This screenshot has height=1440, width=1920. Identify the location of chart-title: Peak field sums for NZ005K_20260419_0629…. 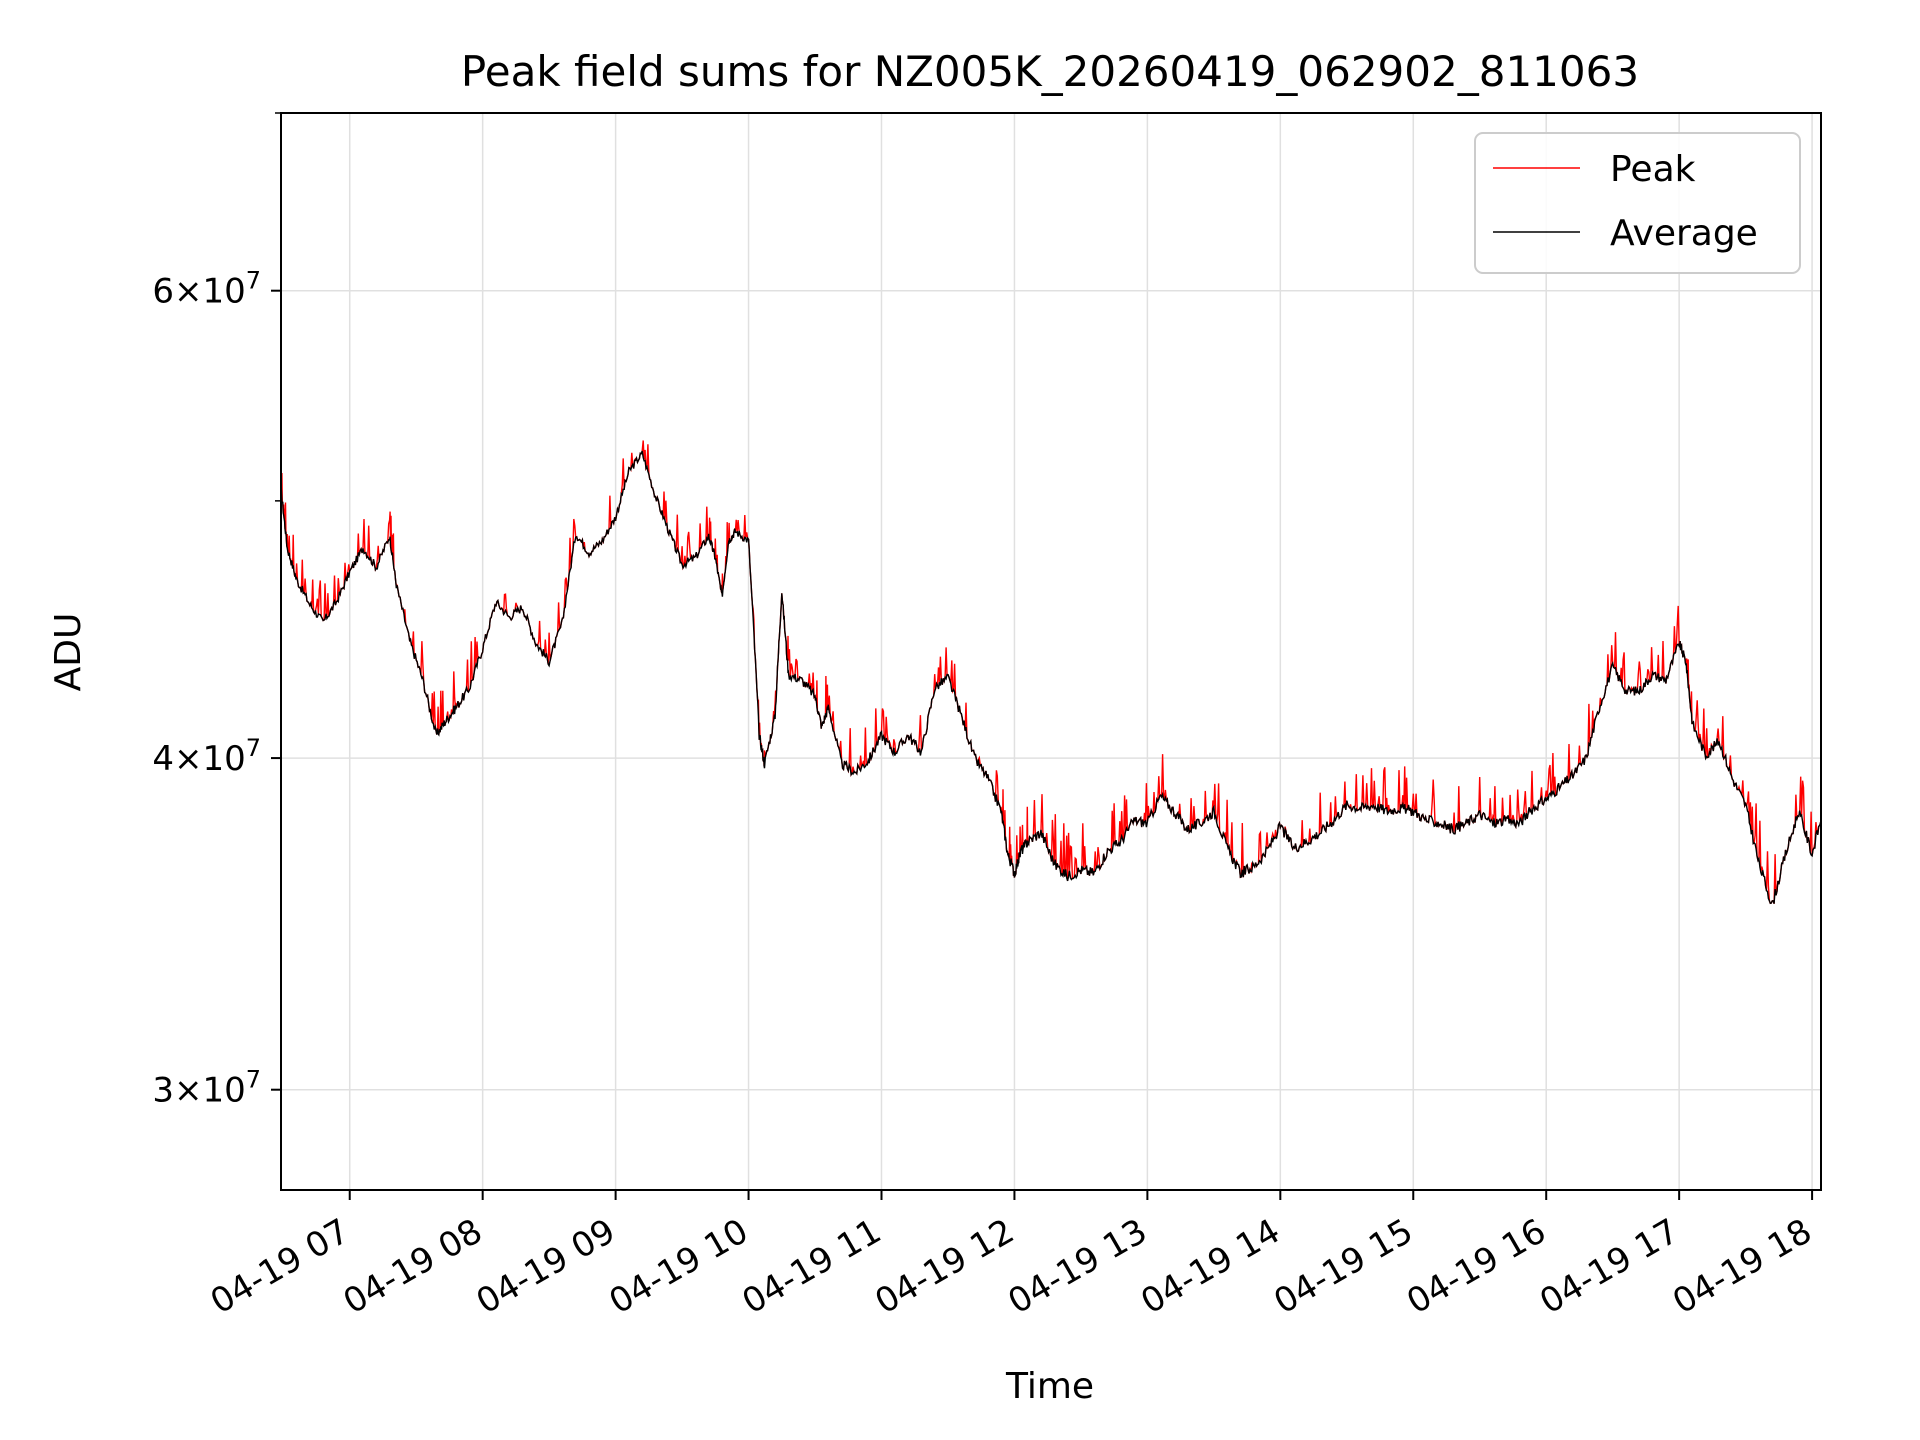
(1050, 71).